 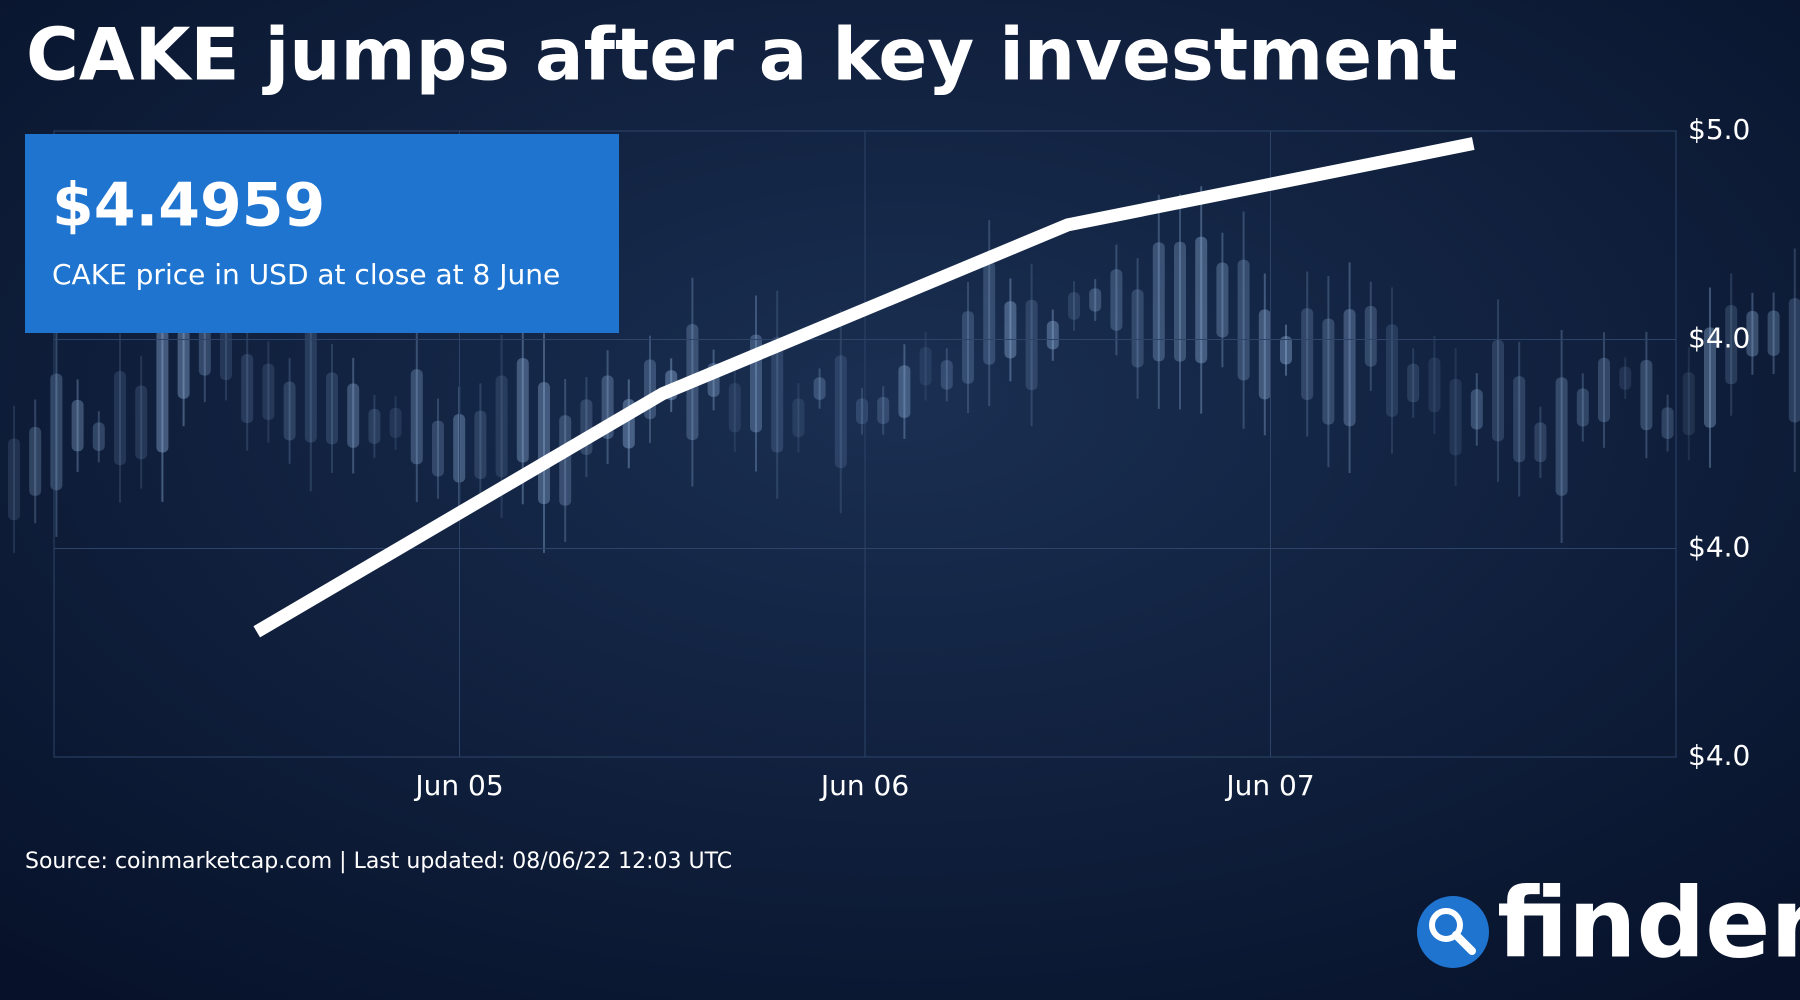 I want to click on chart-title: CAKE jumps after a key investment, so click(x=742, y=55).